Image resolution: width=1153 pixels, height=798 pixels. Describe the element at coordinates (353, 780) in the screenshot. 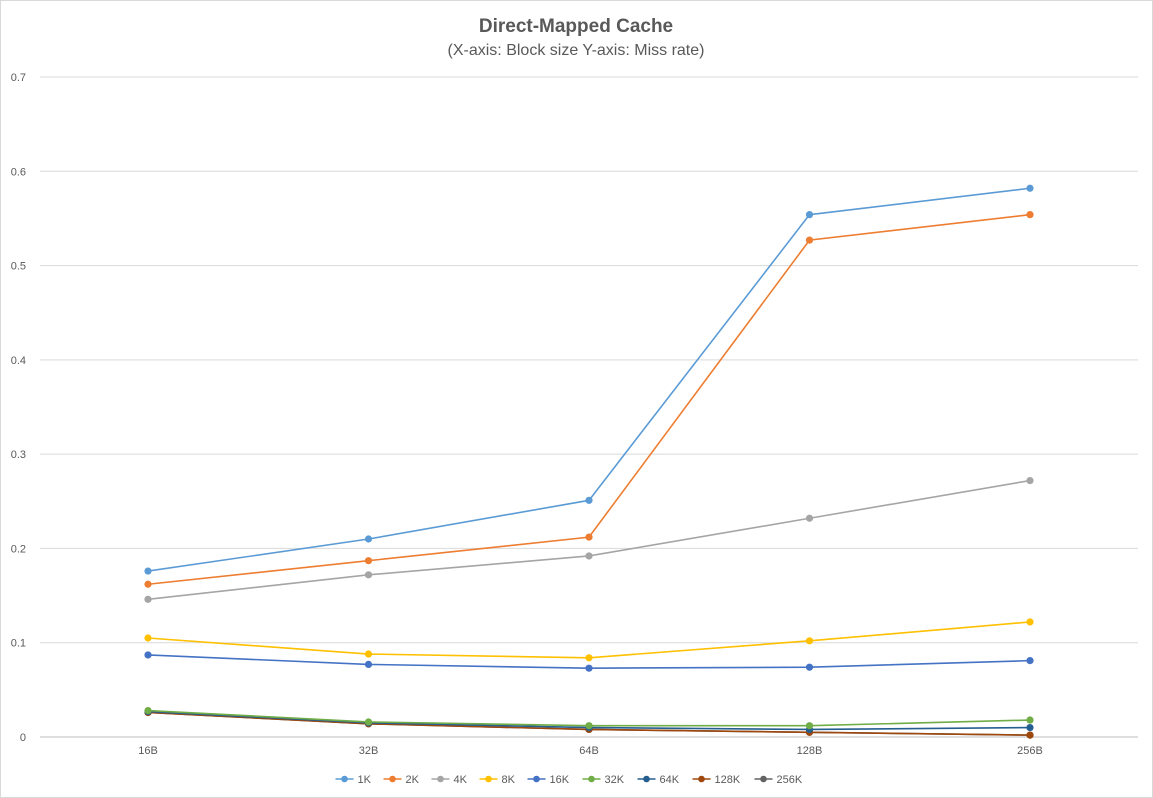

I see `legend-item-1K: 1K` at that location.